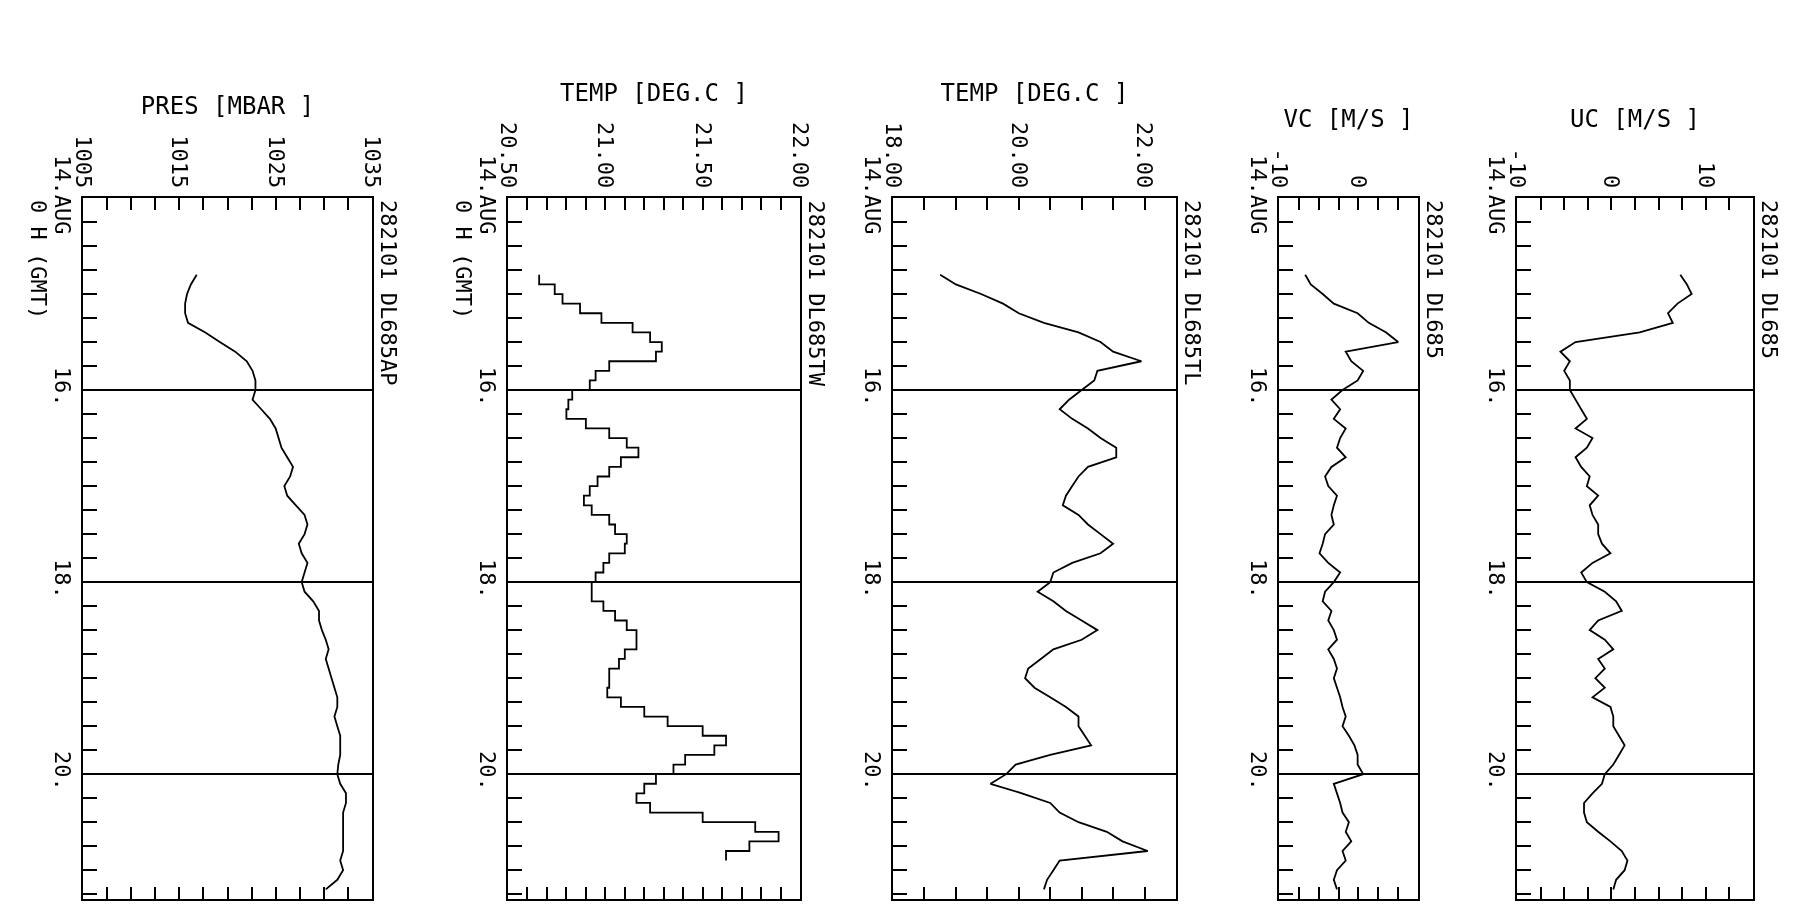  Describe the element at coordinates (388, 293) in the screenshot. I see `text: 282101 DL685AP` at that location.